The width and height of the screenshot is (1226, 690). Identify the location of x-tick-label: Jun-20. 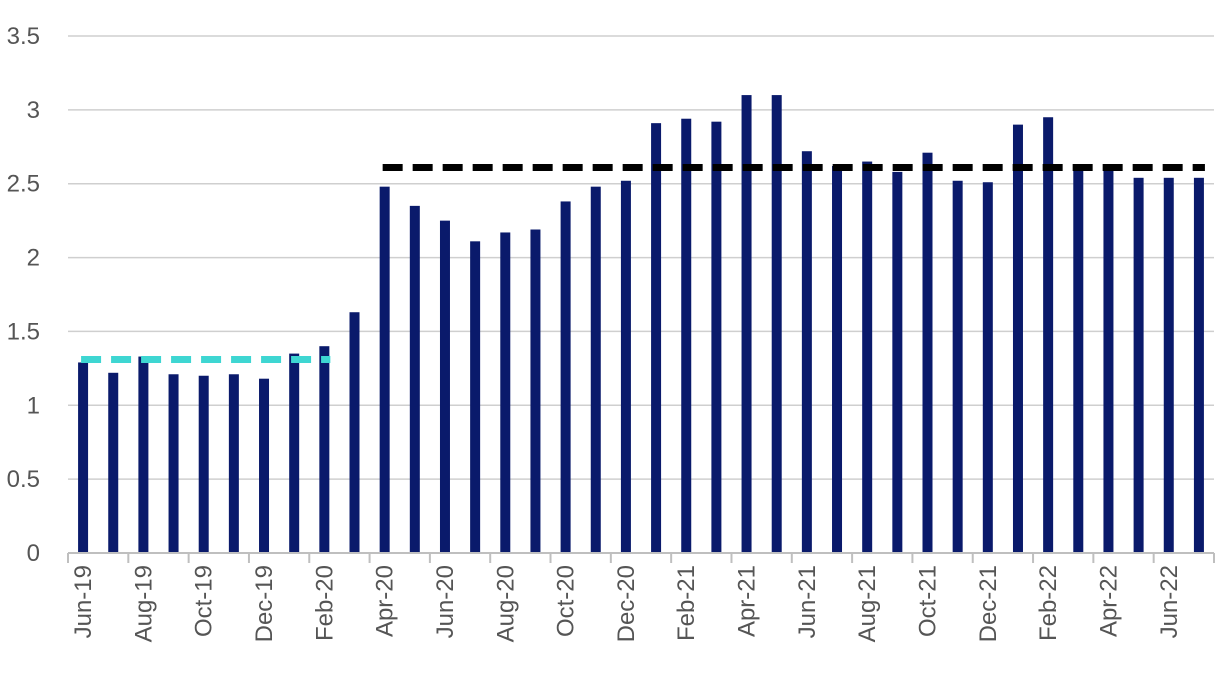
(445, 601).